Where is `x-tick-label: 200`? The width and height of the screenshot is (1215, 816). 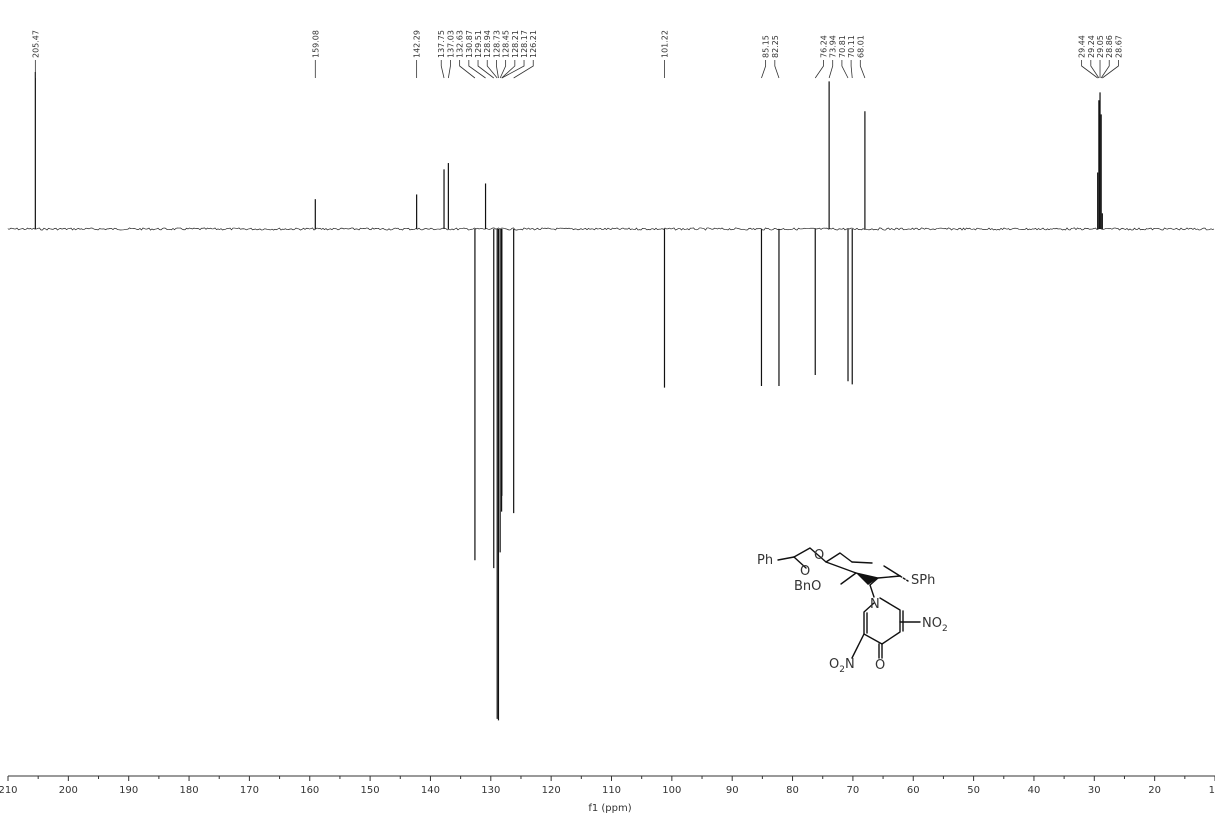
x-tick-label: 200 is located at coordinates (68, 790).